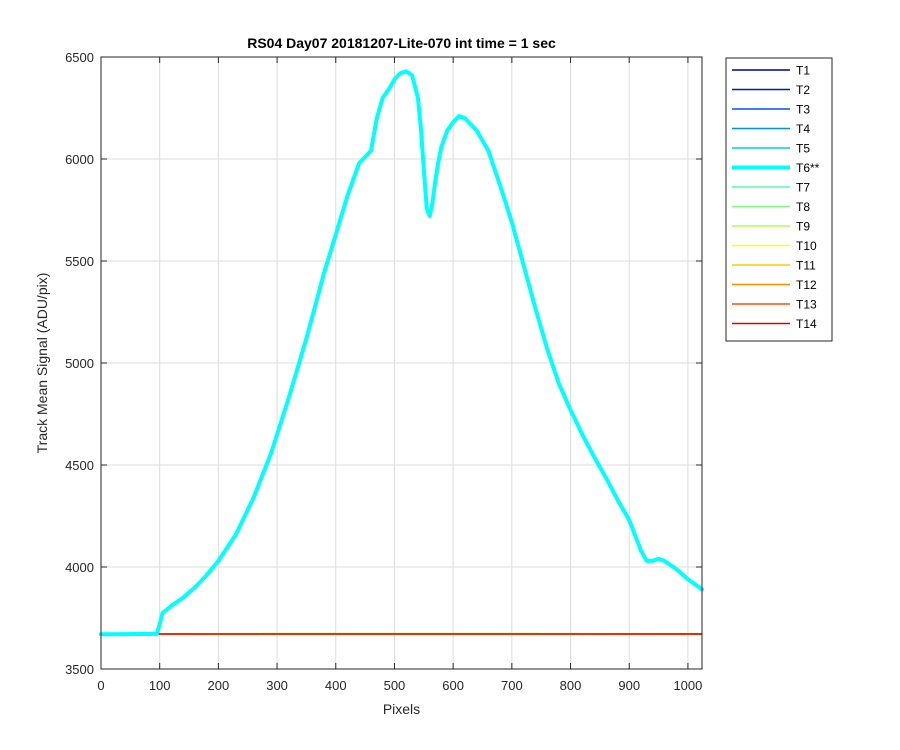 The width and height of the screenshot is (900, 750). What do you see at coordinates (803, 71) in the screenshot?
I see `legend-label: T1` at bounding box center [803, 71].